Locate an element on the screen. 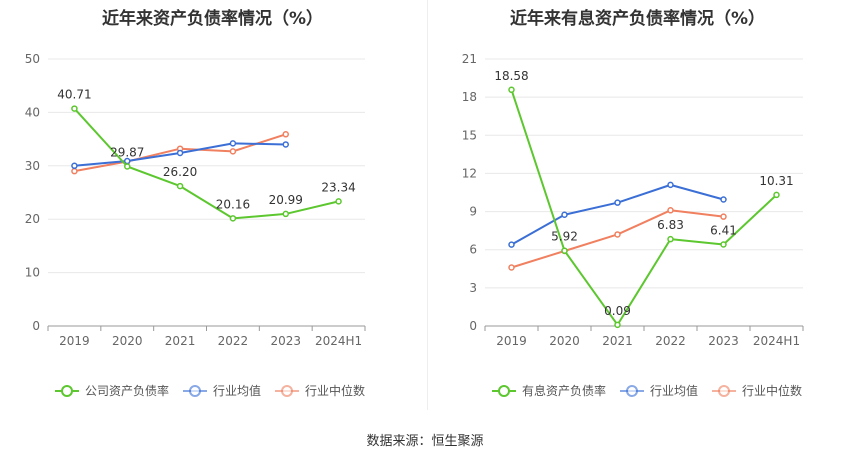  chart-divider is located at coordinates (427, 205).